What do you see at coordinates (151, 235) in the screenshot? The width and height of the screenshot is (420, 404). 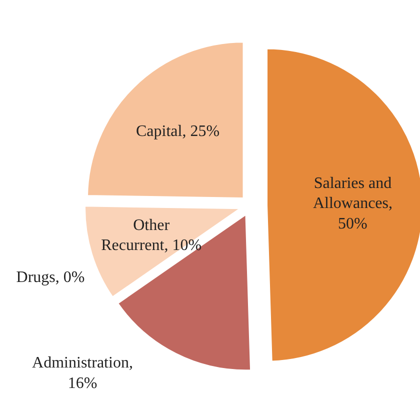 I see `slice-label: Other Recurrent, 10%` at bounding box center [151, 235].